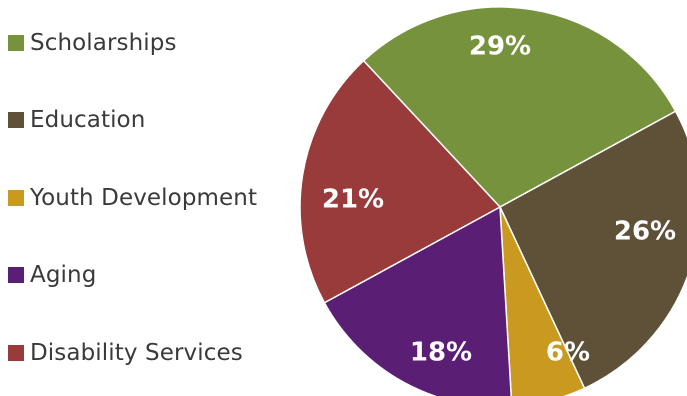 This screenshot has width=687, height=396. I want to click on legend-item-disability-services: Disability Services, so click(125, 353).